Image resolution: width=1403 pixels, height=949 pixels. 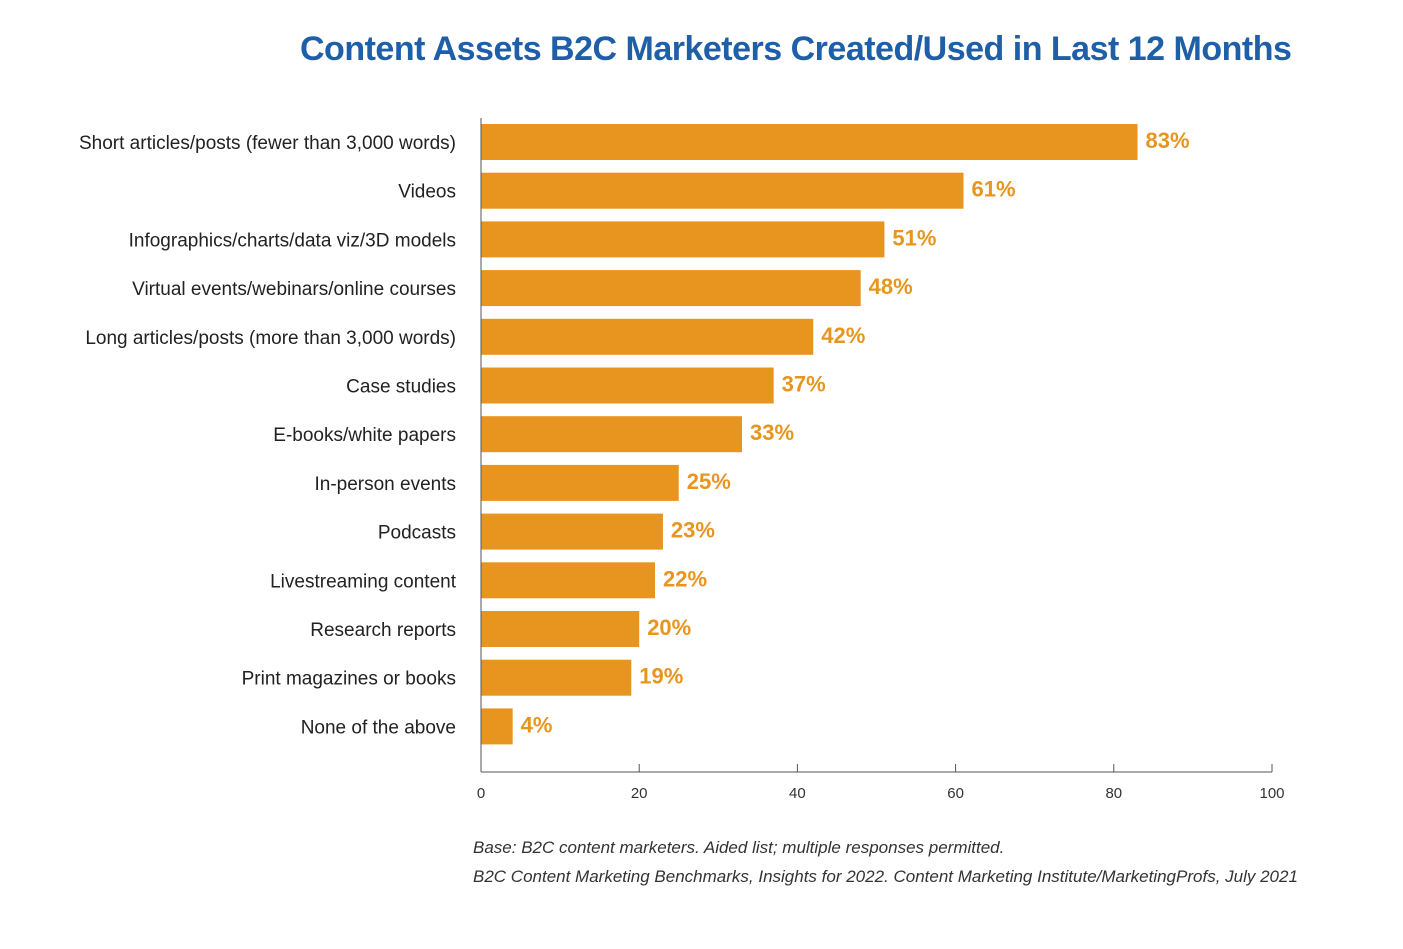 I want to click on value-label: 20%, so click(x=669, y=627).